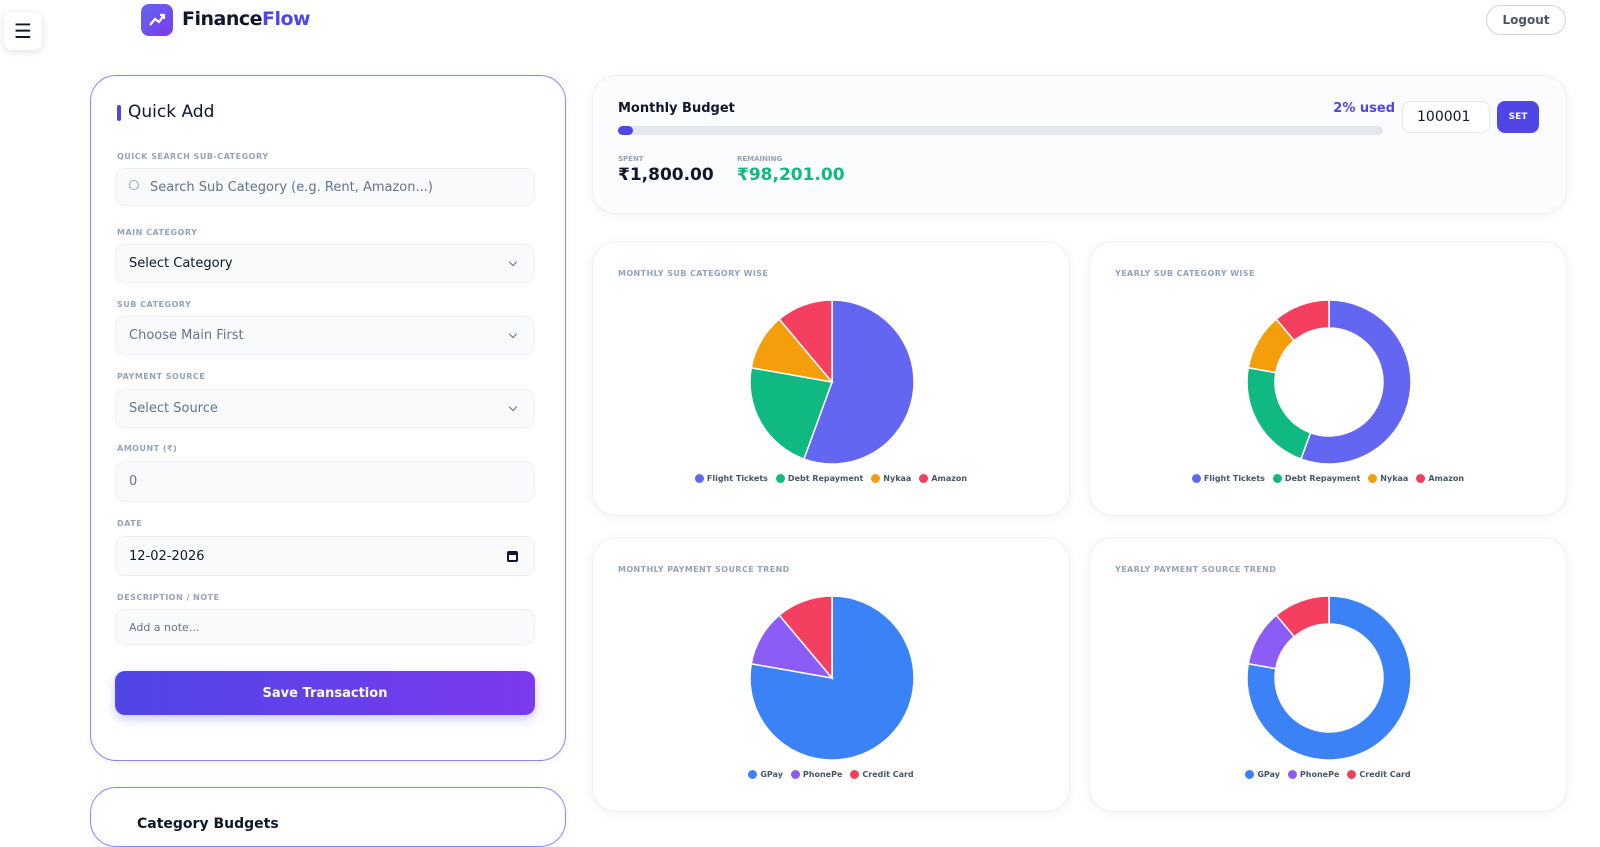 This screenshot has width=1600, height=847. I want to click on save-button: Save Transaction, so click(325, 693).